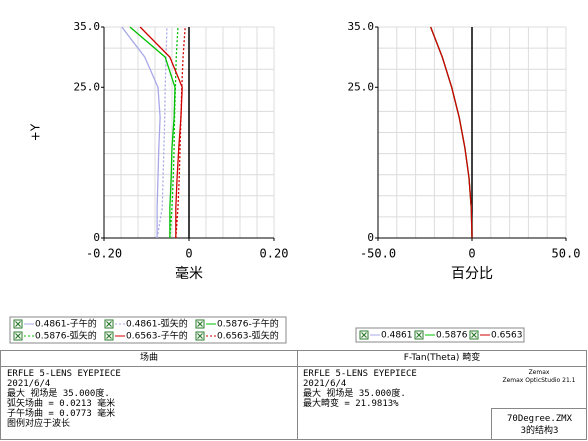 The height and width of the screenshot is (441, 588). Describe the element at coordinates (566, 254) in the screenshot. I see `x-tick-label: 50.0` at that location.